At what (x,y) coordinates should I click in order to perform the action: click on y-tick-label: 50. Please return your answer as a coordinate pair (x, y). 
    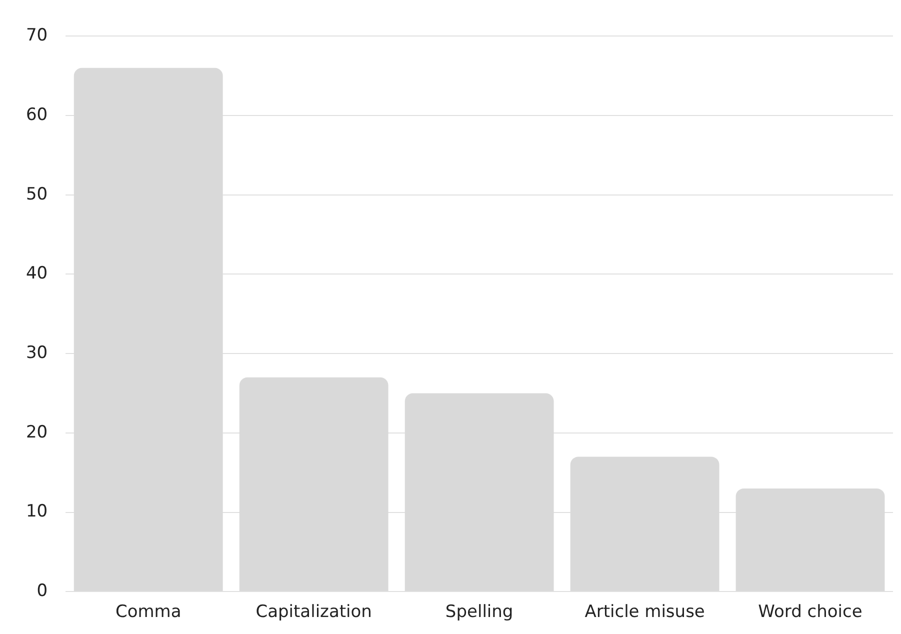
    Looking at the image, I should click on (37, 194).